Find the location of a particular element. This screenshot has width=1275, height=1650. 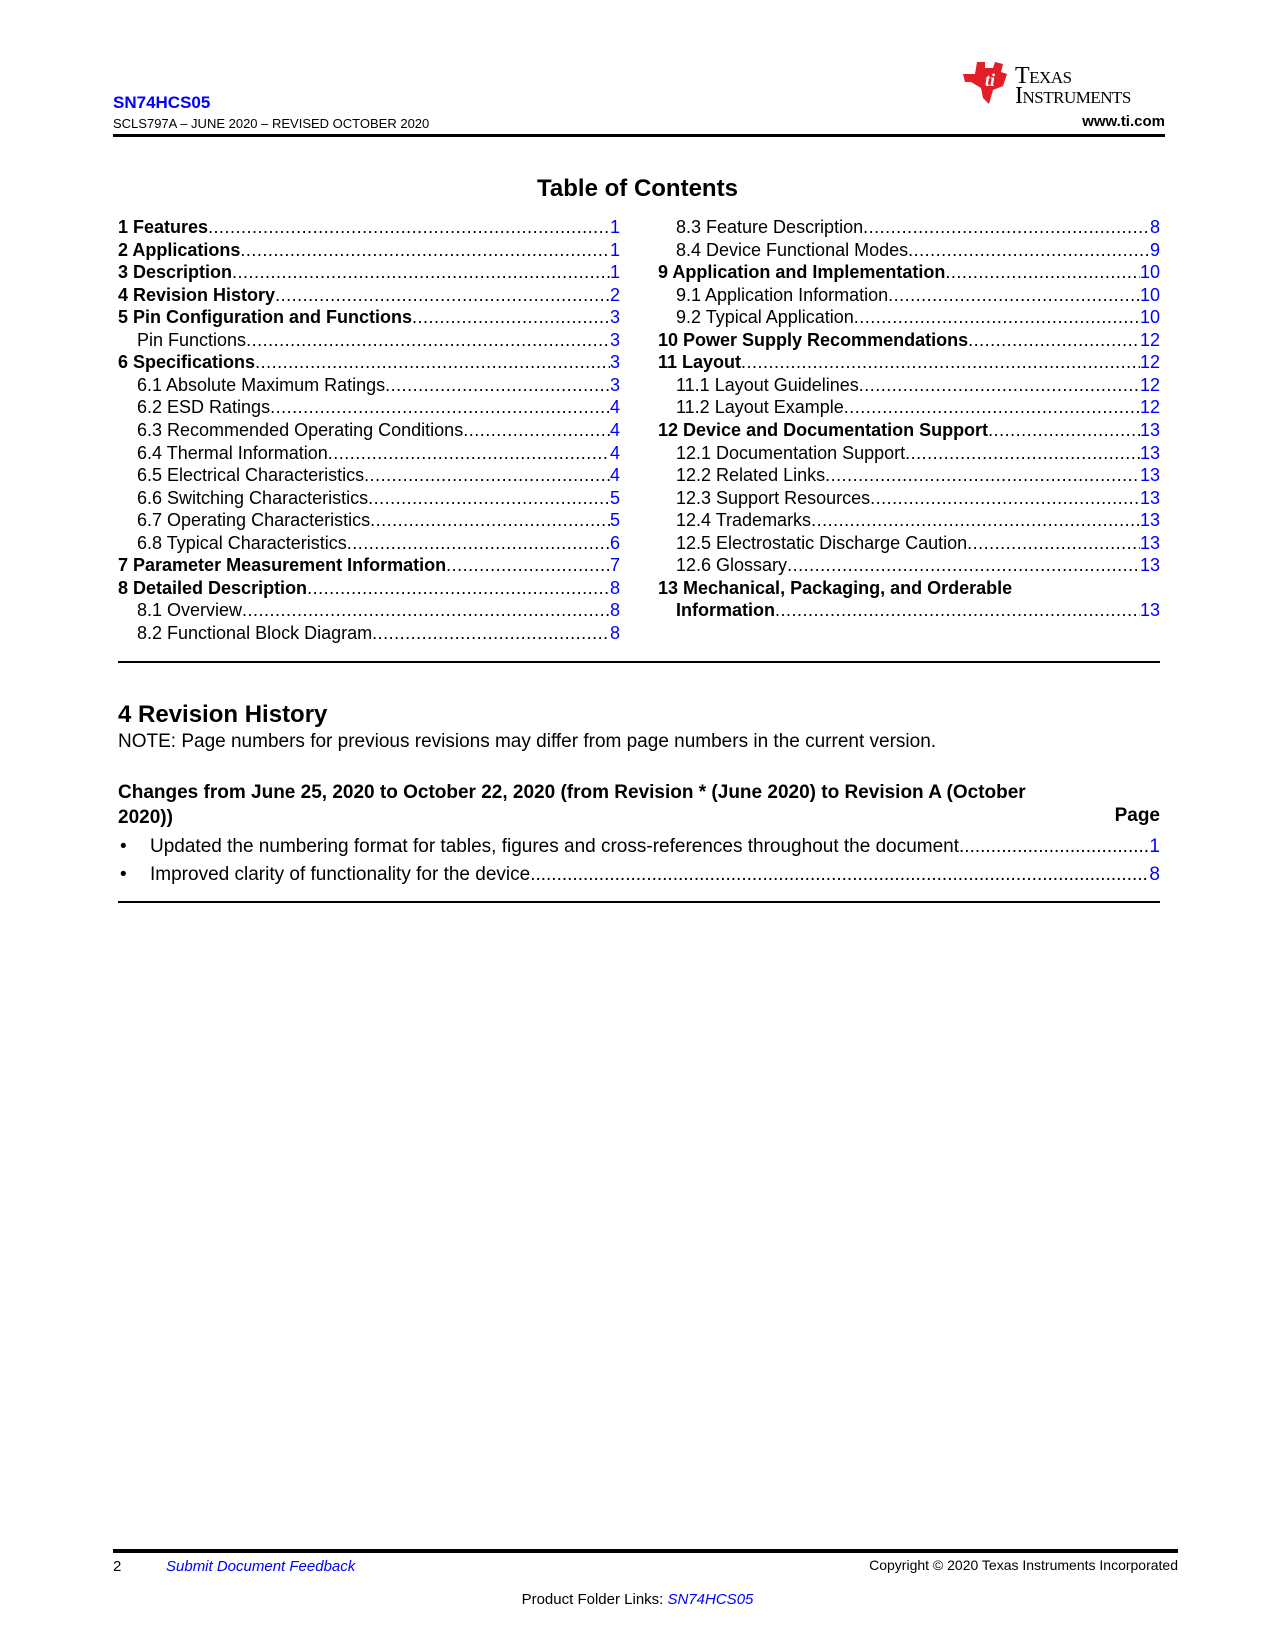

toc-entry: 11.1 Layout Guidelines 12 is located at coordinates (918, 385).